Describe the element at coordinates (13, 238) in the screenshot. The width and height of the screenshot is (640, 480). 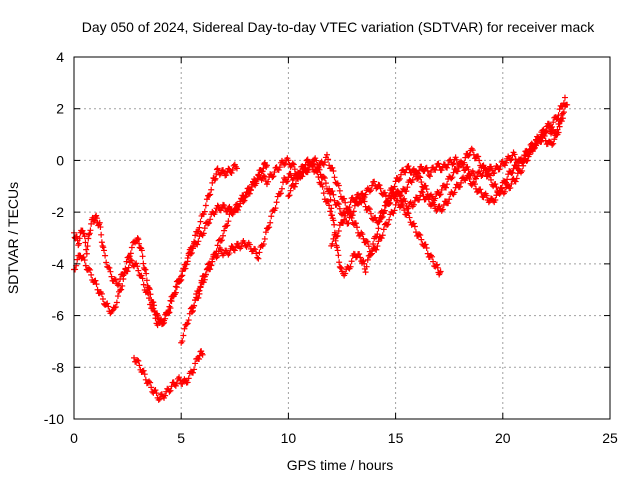
I see `y-axis-label: SDTVAR / TECUs` at that location.